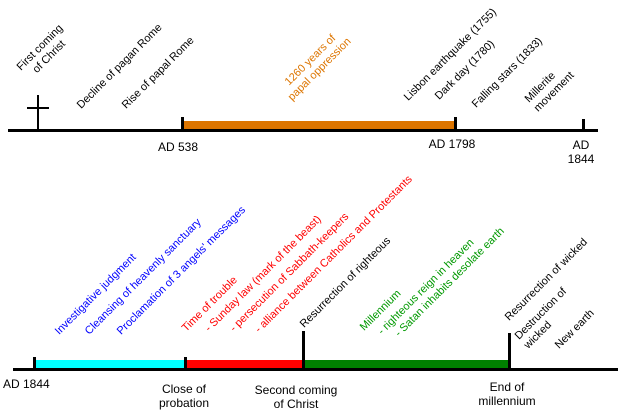 The width and height of the screenshot is (624, 415). Describe the element at coordinates (178, 147) in the screenshot. I see `axis-label-ad-538: AD 538` at that location.